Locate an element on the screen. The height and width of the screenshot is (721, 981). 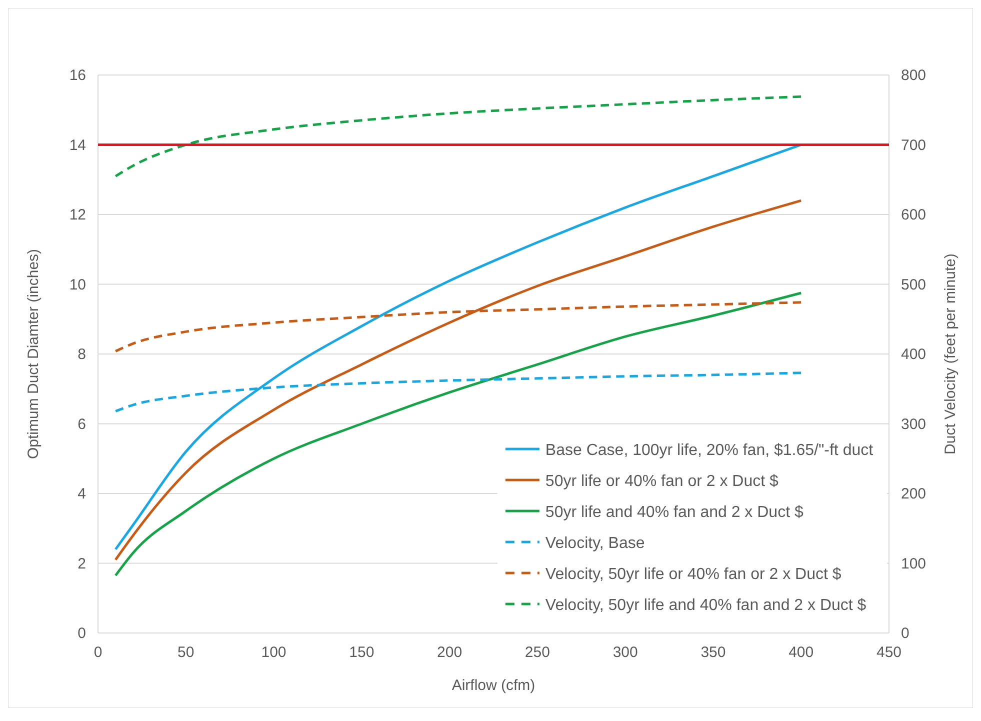
y2-tick-label: 600 is located at coordinates (913, 215).